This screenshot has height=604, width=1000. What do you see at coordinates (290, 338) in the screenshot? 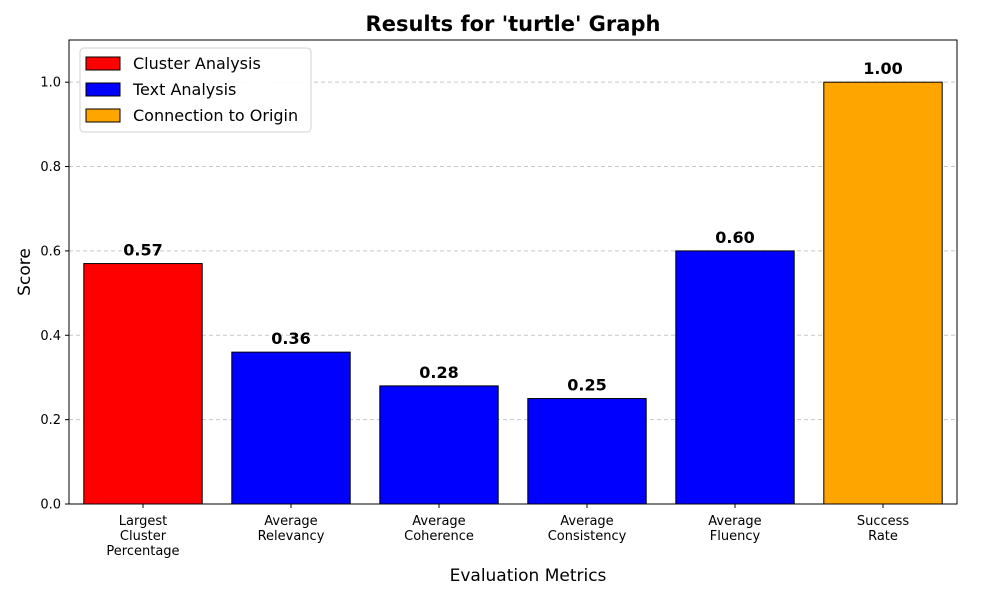
I see `bar-value-label: 0.36` at bounding box center [290, 338].